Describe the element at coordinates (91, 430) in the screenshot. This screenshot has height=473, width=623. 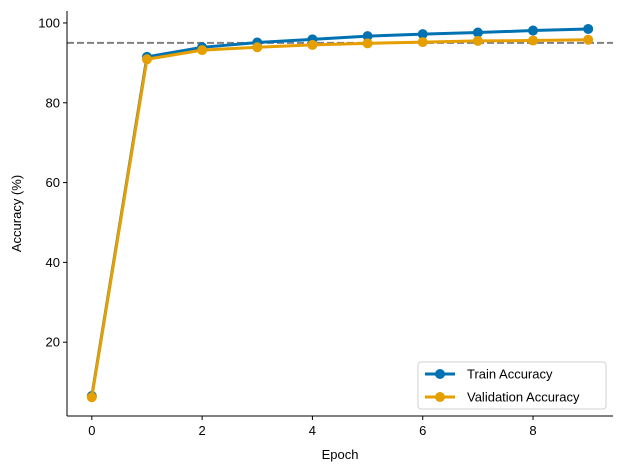
I see `x-tick-label: 0` at that location.